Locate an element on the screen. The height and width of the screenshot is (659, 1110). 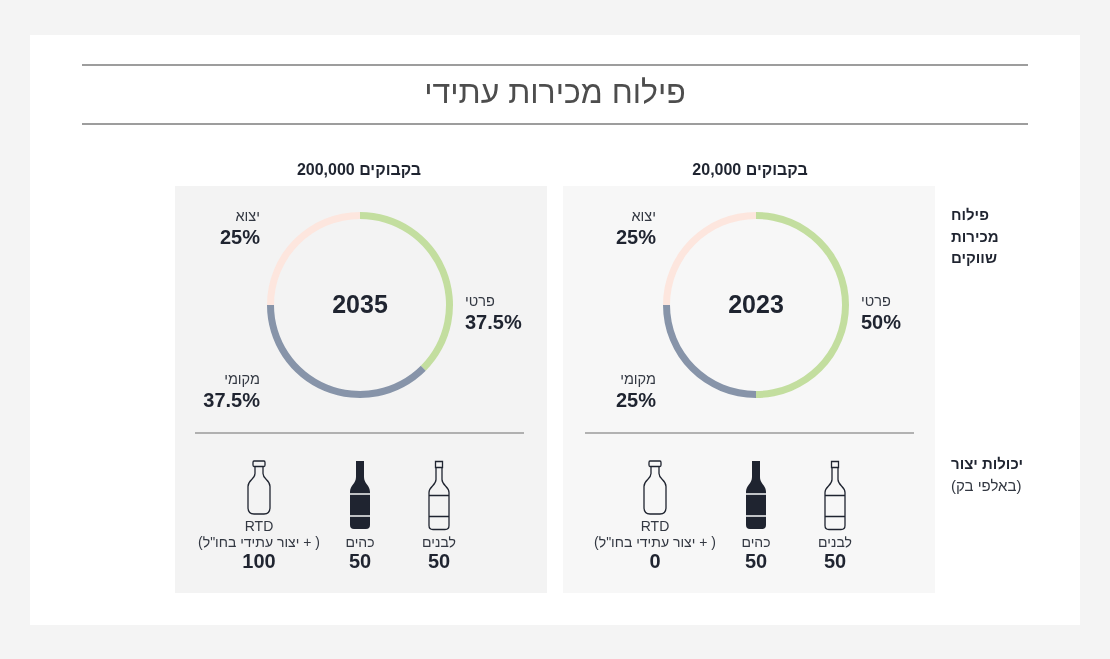
data-label: 100 is located at coordinates (259, 561).